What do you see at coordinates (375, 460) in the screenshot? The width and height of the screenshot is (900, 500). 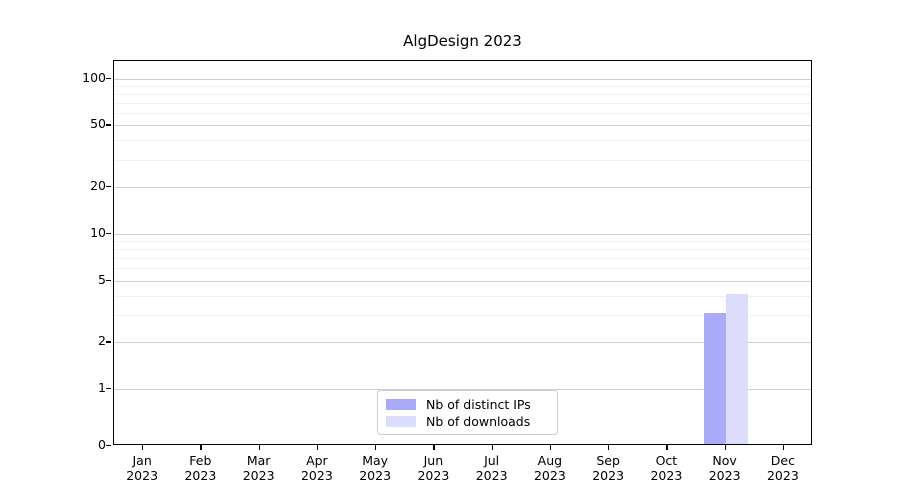 I see `x-tick-label-line: May` at bounding box center [375, 460].